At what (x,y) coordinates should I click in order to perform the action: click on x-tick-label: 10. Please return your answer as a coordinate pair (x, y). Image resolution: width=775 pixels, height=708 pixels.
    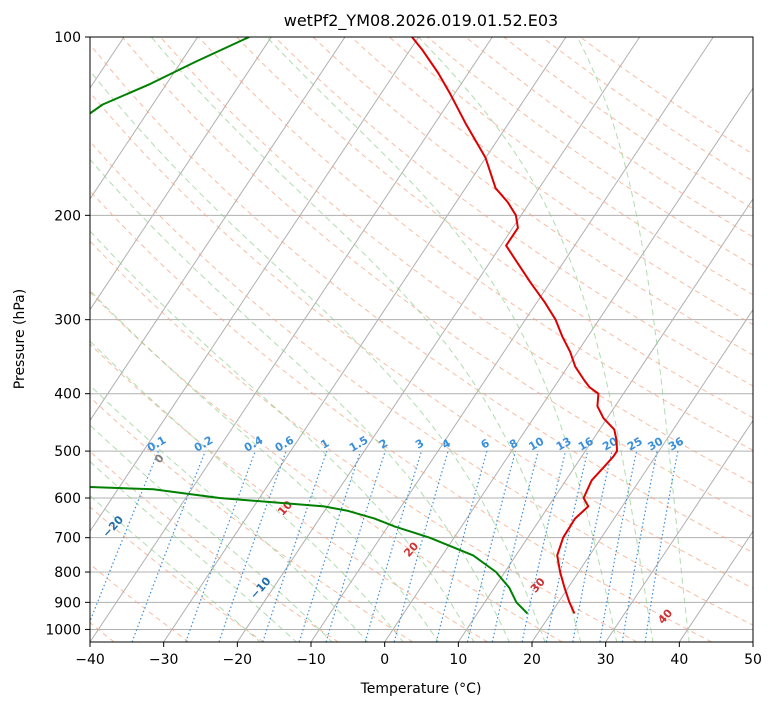
    Looking at the image, I should click on (458, 660).